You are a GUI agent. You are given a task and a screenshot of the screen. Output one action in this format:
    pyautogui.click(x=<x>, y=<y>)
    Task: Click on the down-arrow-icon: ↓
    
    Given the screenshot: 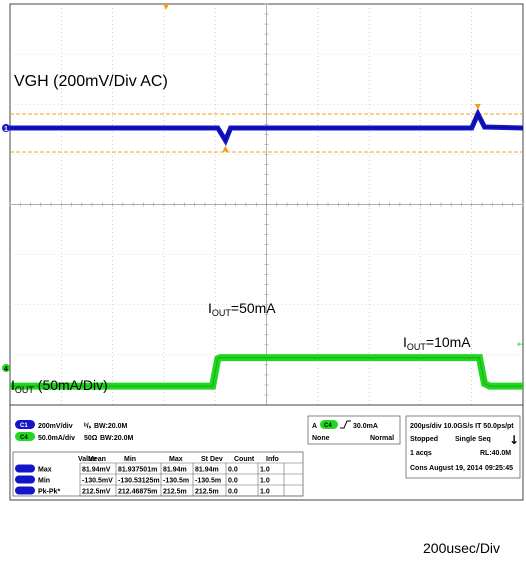 What is the action you would take?
    pyautogui.click(x=514, y=440)
    